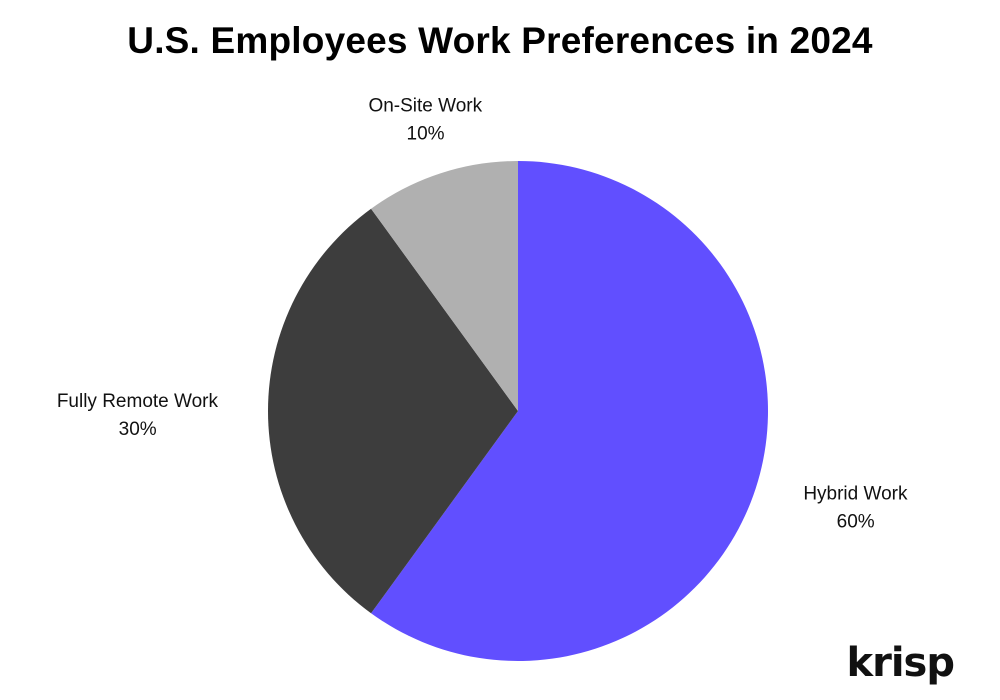  What do you see at coordinates (138, 429) in the screenshot?
I see `slice-value-fully-remote-work: 30%` at bounding box center [138, 429].